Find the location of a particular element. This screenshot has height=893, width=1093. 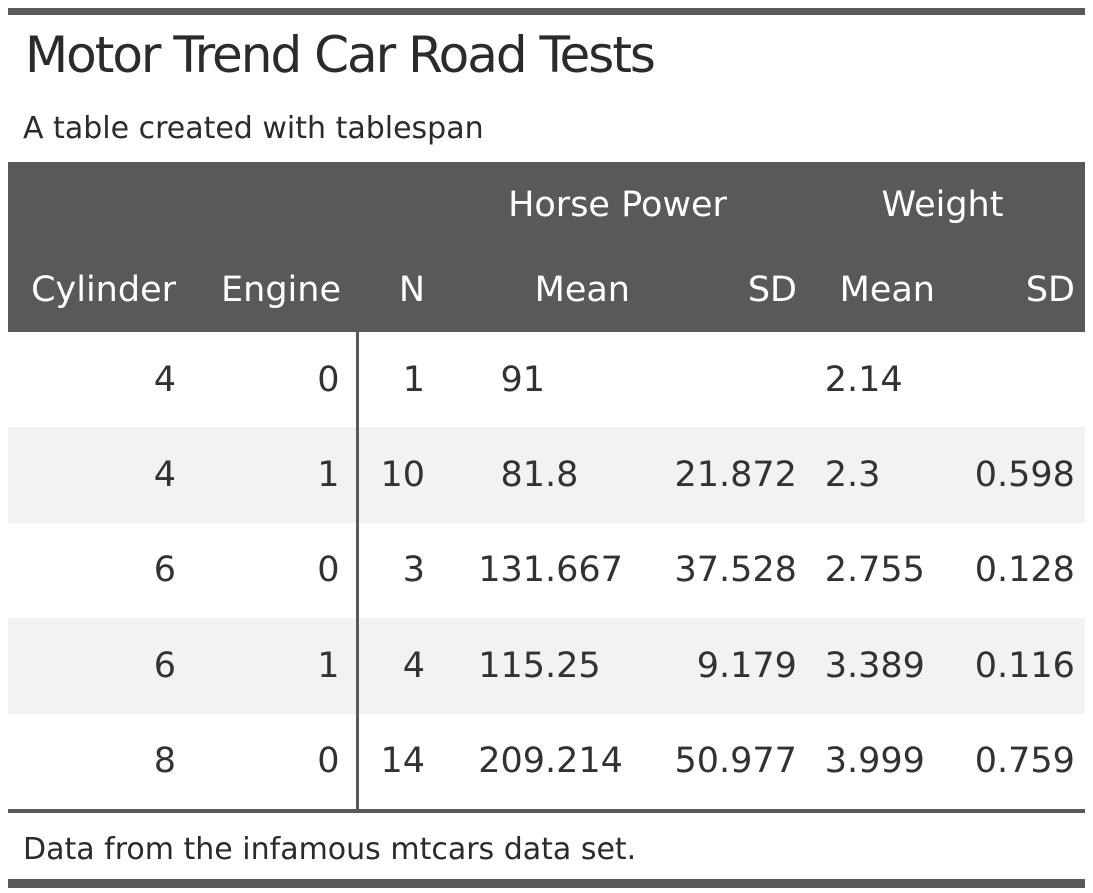

integer-part: 9 is located at coordinates (707, 665).